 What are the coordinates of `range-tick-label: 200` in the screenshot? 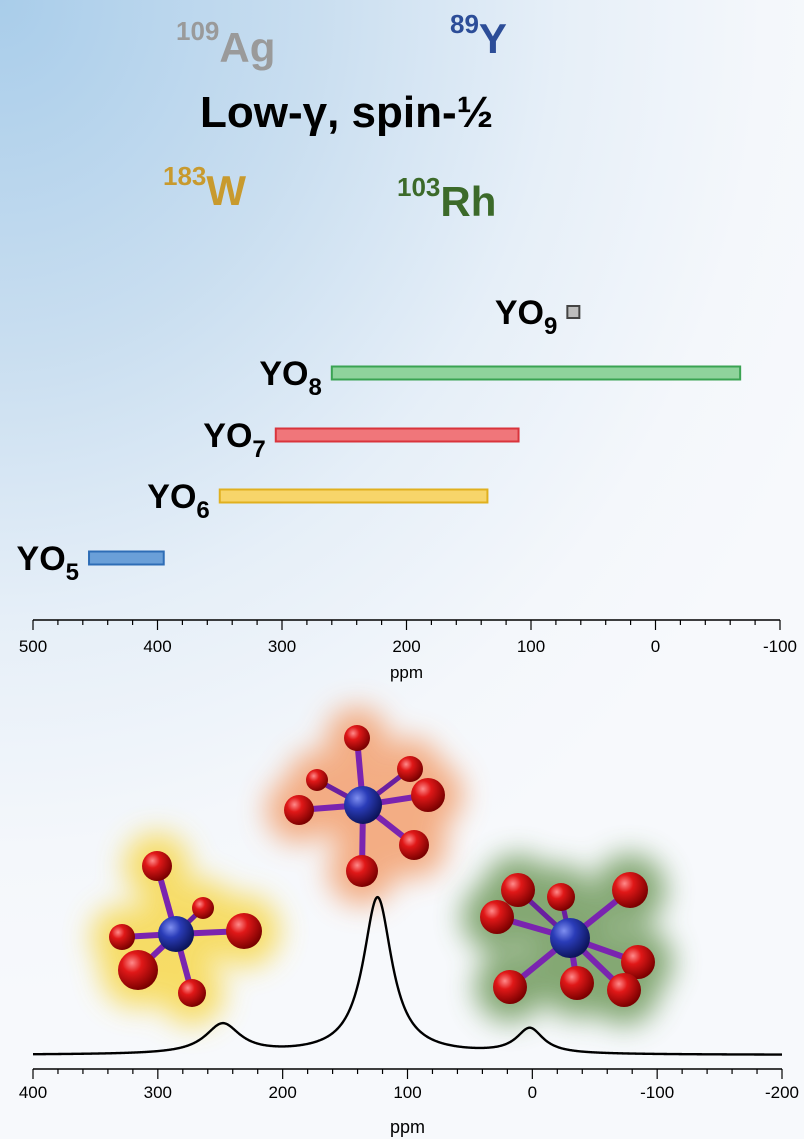 It's located at (406, 646).